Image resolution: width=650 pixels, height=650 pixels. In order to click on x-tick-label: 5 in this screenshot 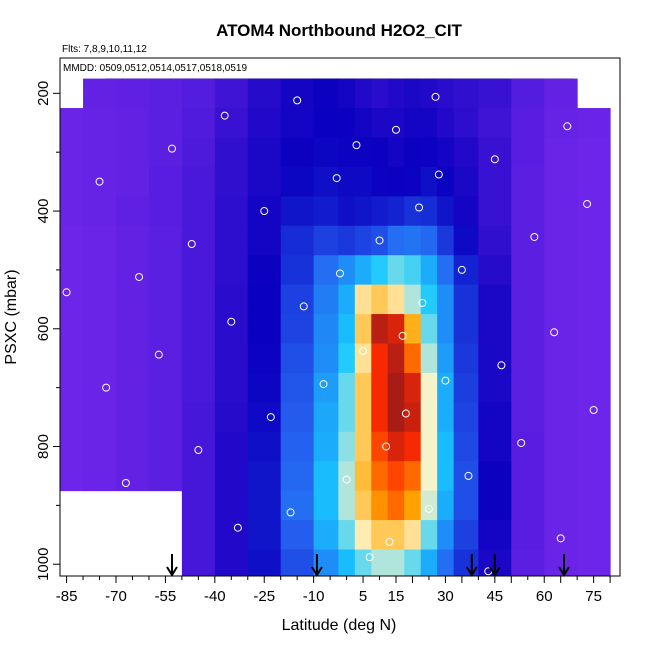, I will do `click(363, 596)`.